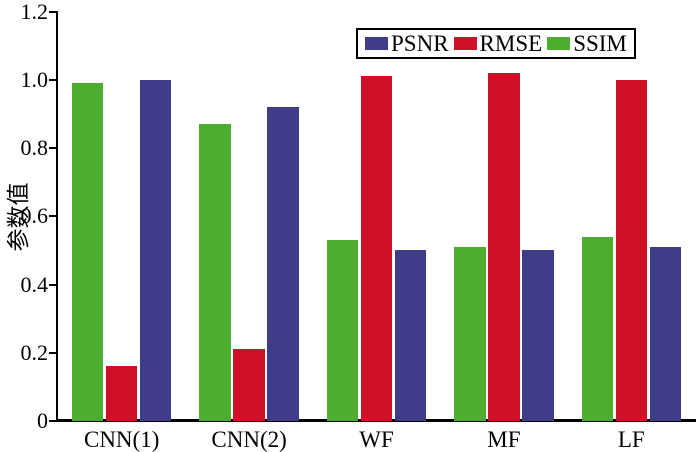  Describe the element at coordinates (600, 43) in the screenshot. I see `legend-label-ssim: SSIM` at that location.